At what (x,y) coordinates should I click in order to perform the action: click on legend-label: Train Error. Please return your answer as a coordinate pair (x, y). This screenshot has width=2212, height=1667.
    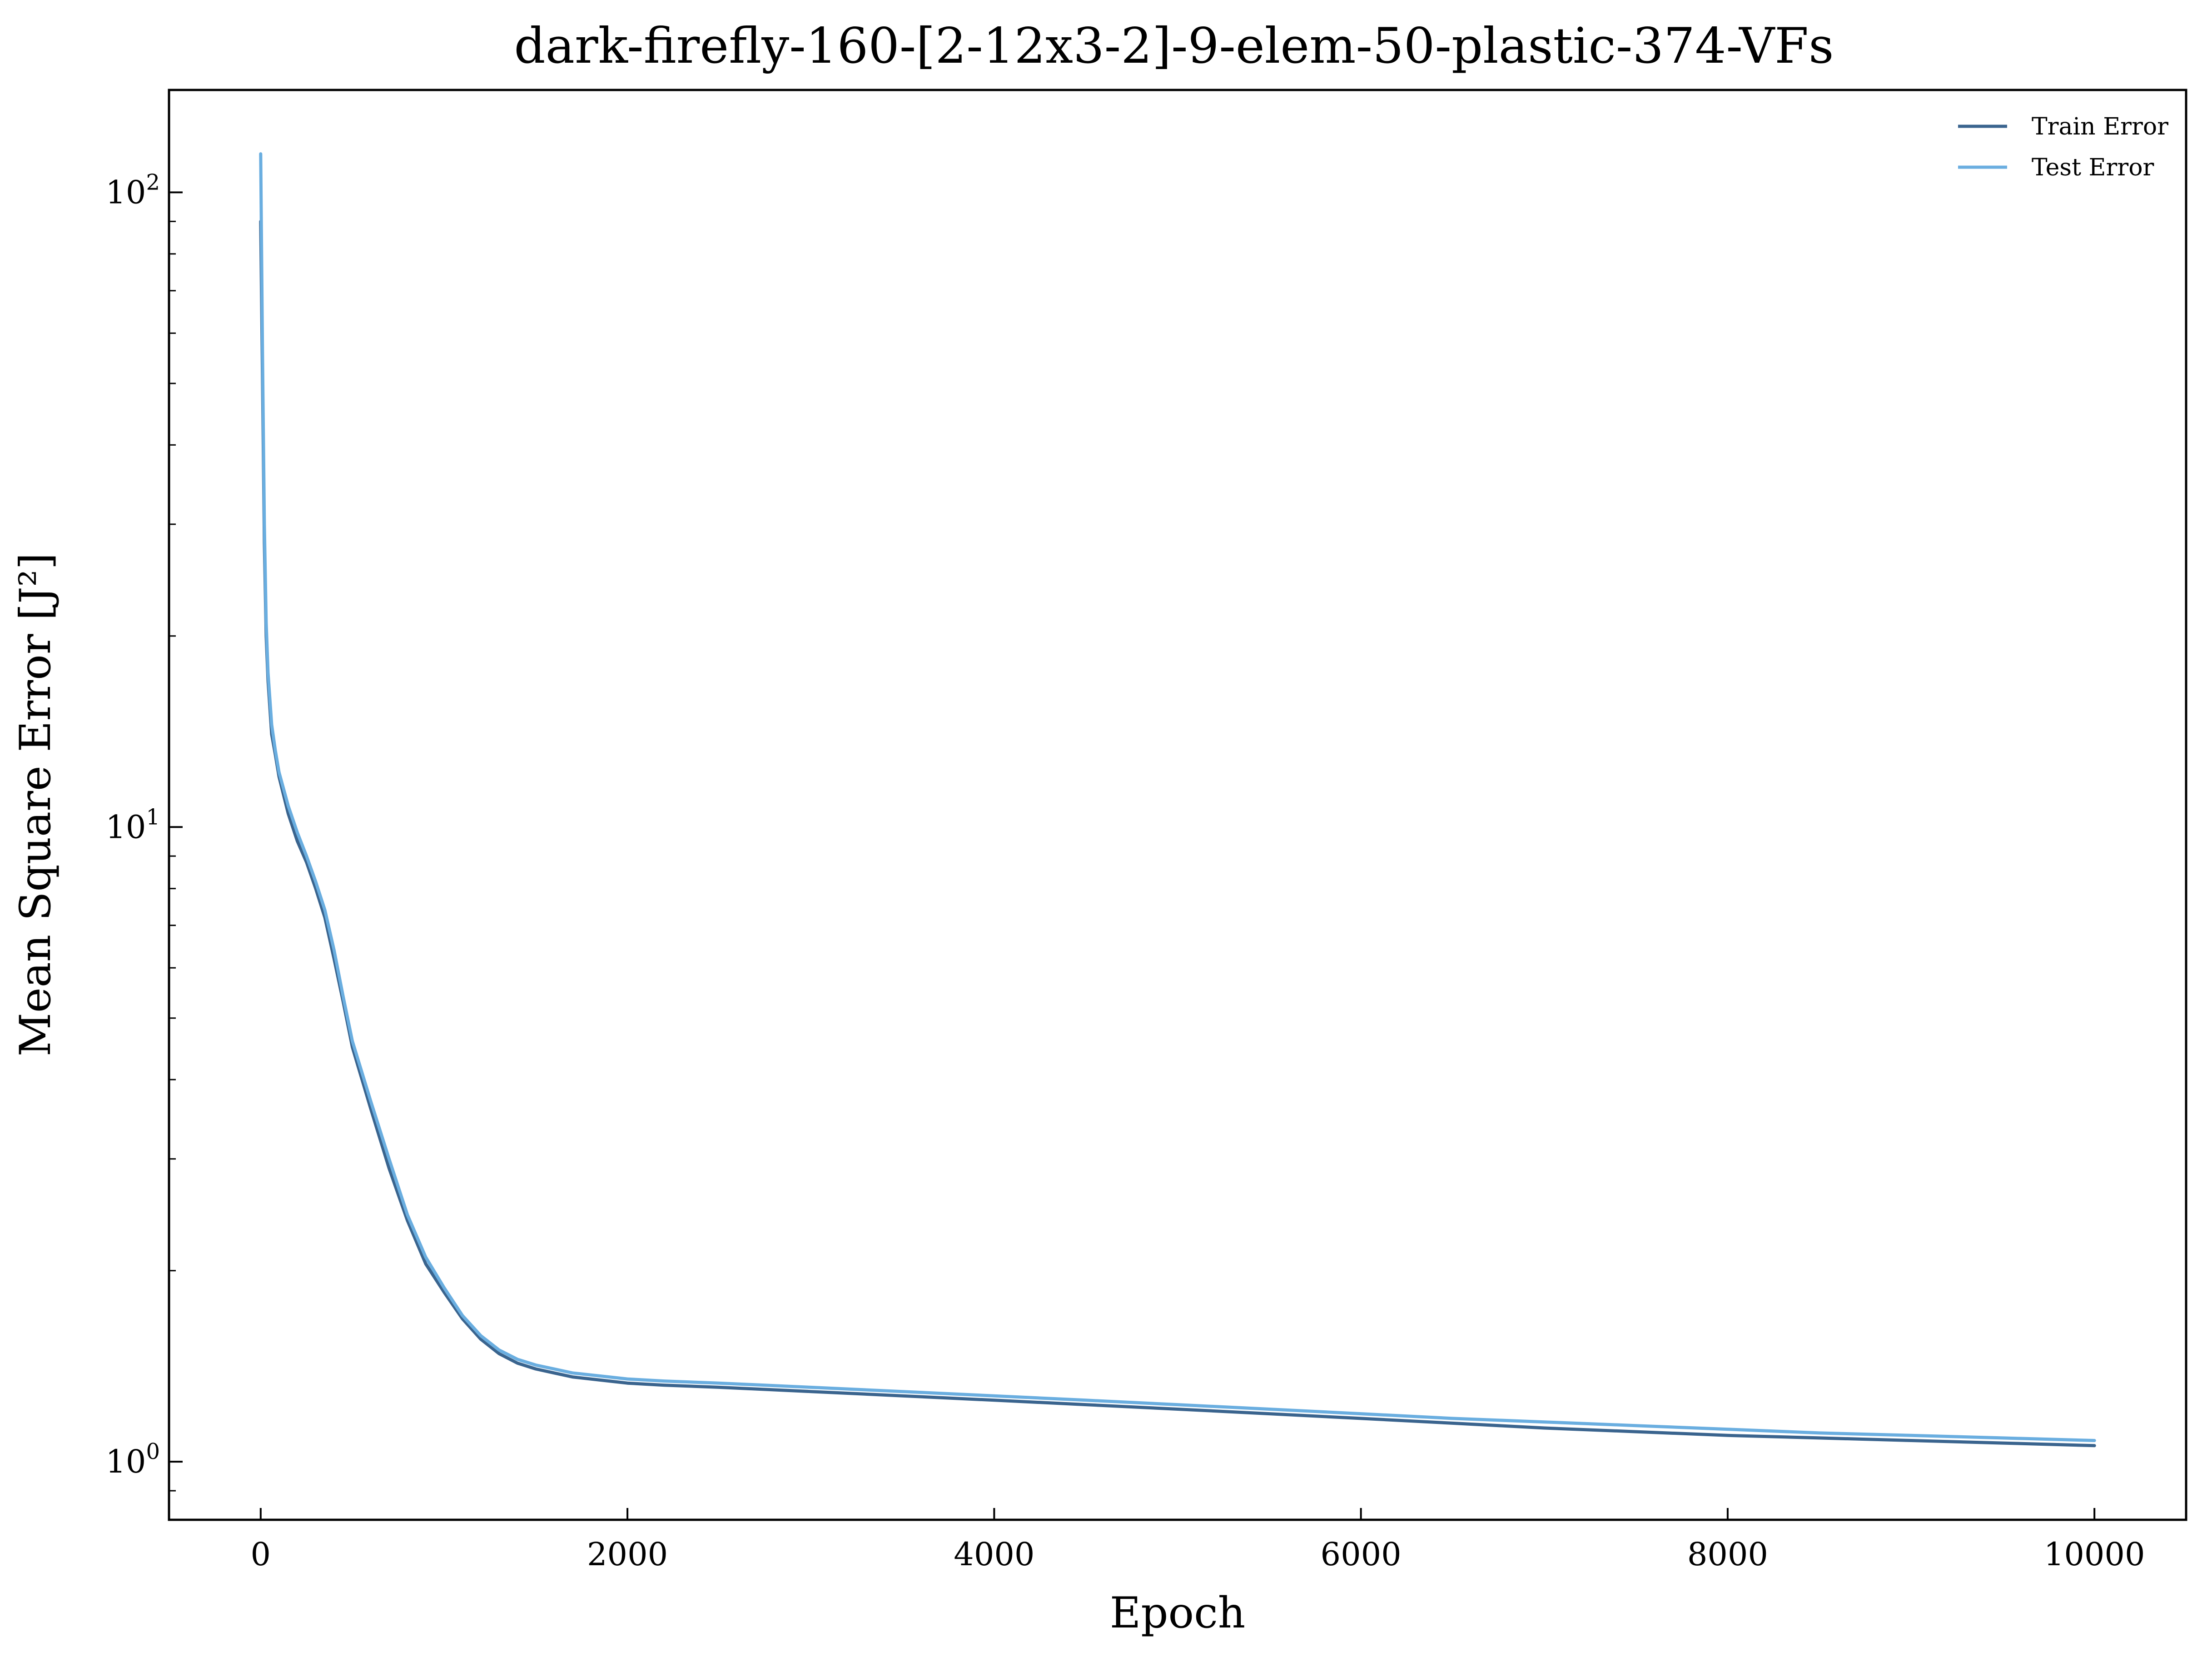
    Looking at the image, I should click on (2100, 126).